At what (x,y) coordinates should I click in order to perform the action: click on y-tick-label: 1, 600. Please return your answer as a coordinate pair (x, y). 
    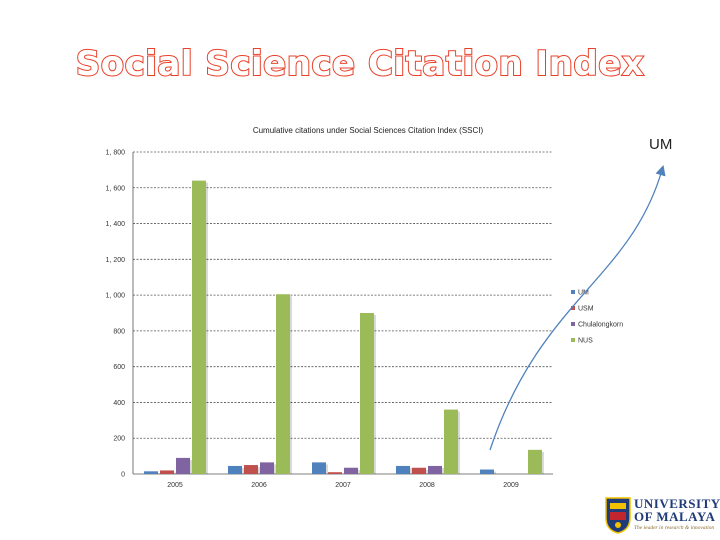
    Looking at the image, I should click on (116, 188).